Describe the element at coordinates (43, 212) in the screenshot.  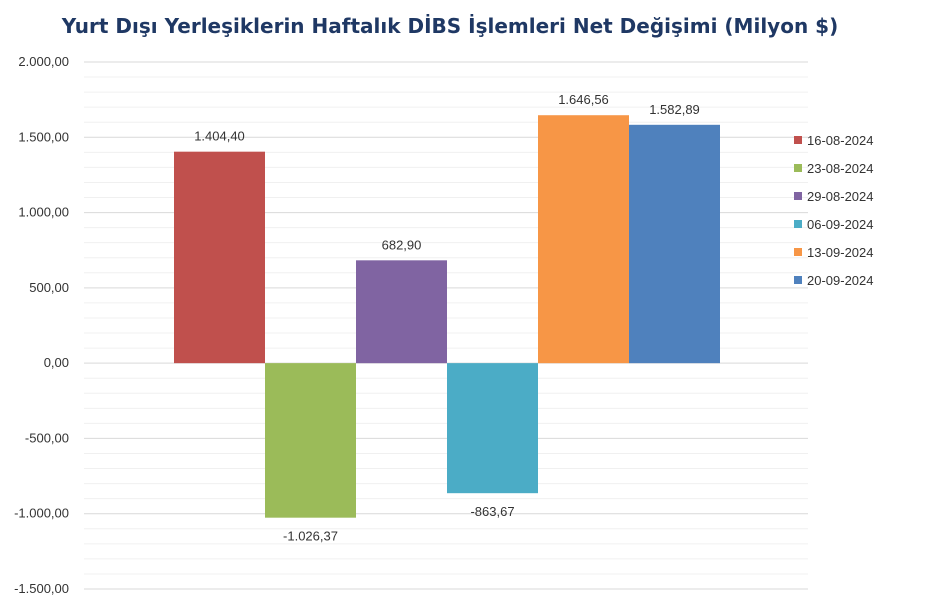
I see `y-tick-label: 1.000,00` at that location.